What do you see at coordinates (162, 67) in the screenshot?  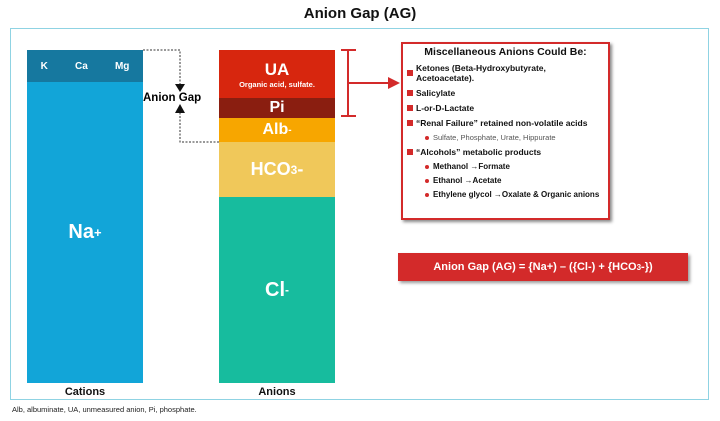 I see `gap-top-line` at bounding box center [162, 67].